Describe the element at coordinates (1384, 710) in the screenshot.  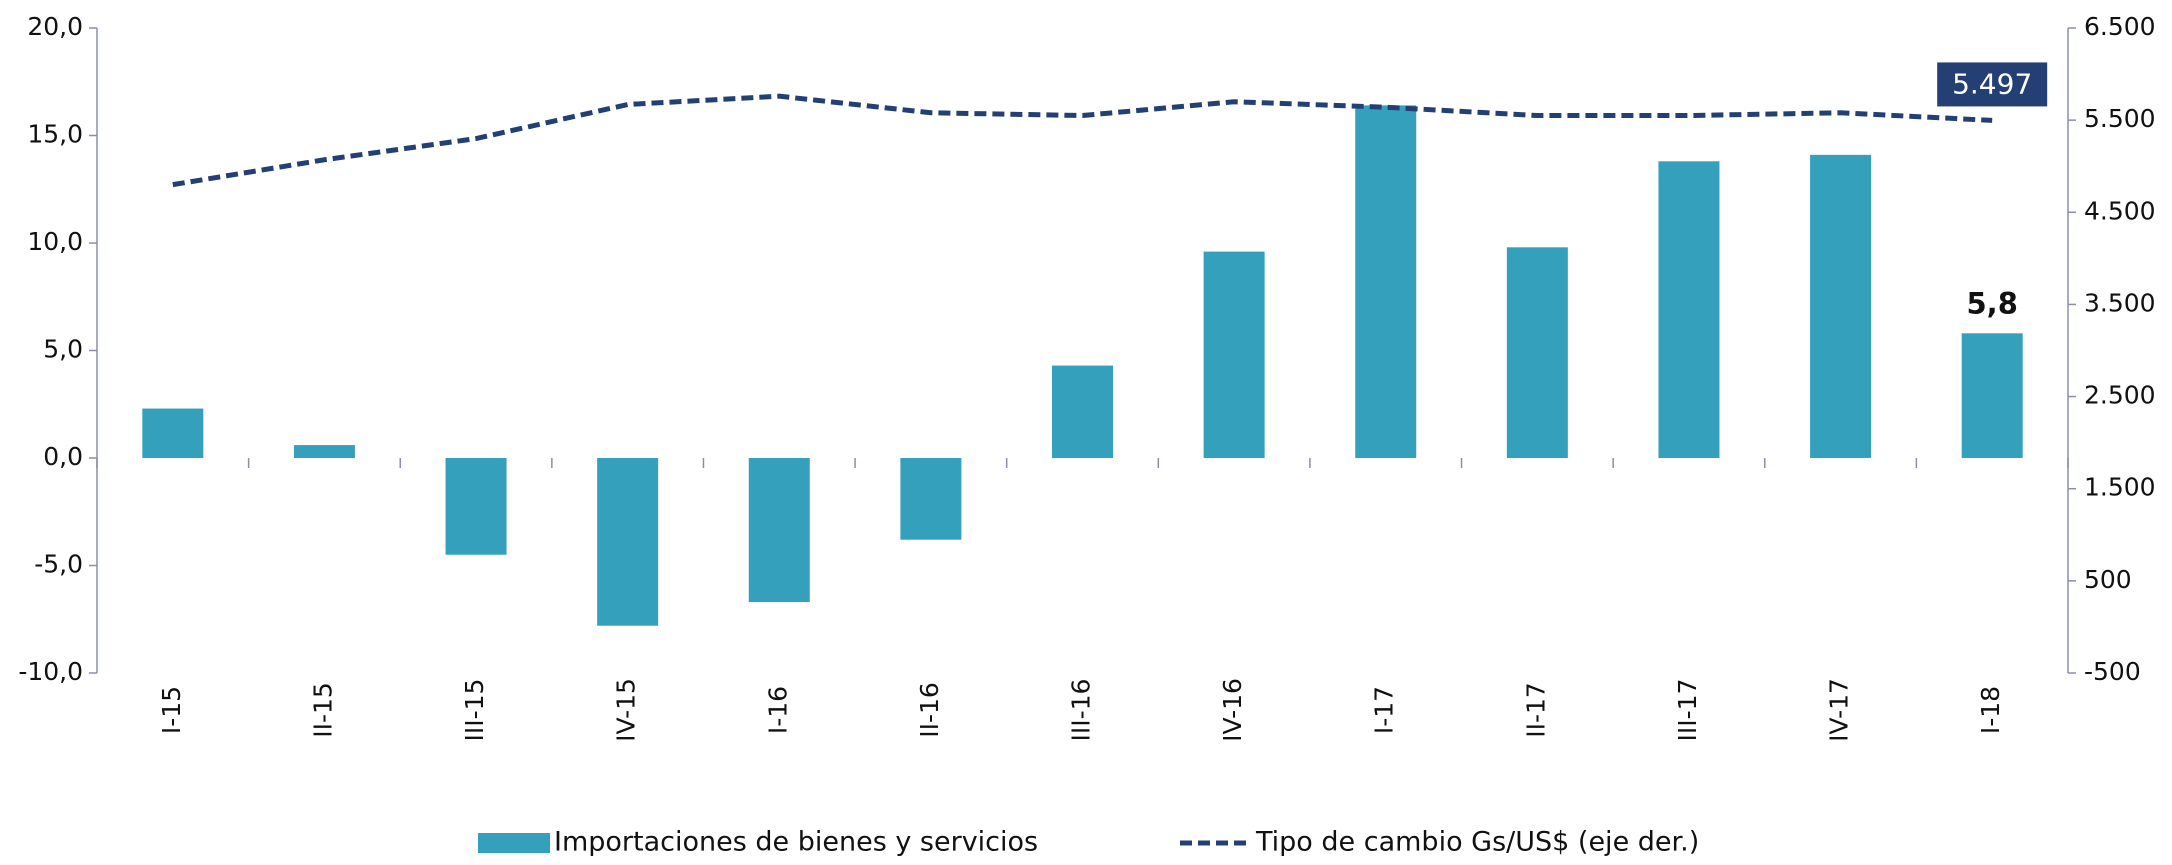
I see `x-tick-label: I-17` at that location.